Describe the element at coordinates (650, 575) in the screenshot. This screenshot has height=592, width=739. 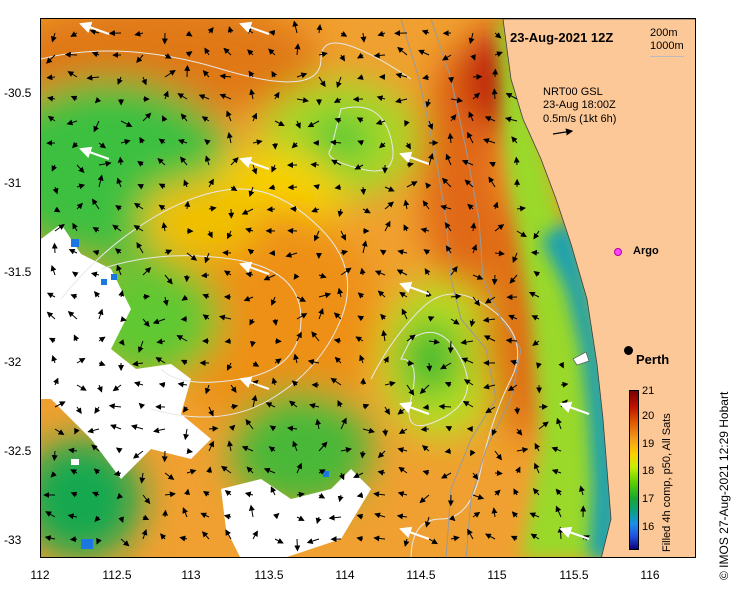
I see `x-tick-116: 116` at that location.